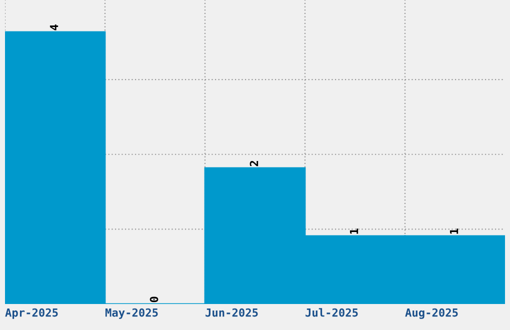 This screenshot has height=330, width=510. What do you see at coordinates (31, 313) in the screenshot?
I see `x-tick-label: Apr-2025` at bounding box center [31, 313].